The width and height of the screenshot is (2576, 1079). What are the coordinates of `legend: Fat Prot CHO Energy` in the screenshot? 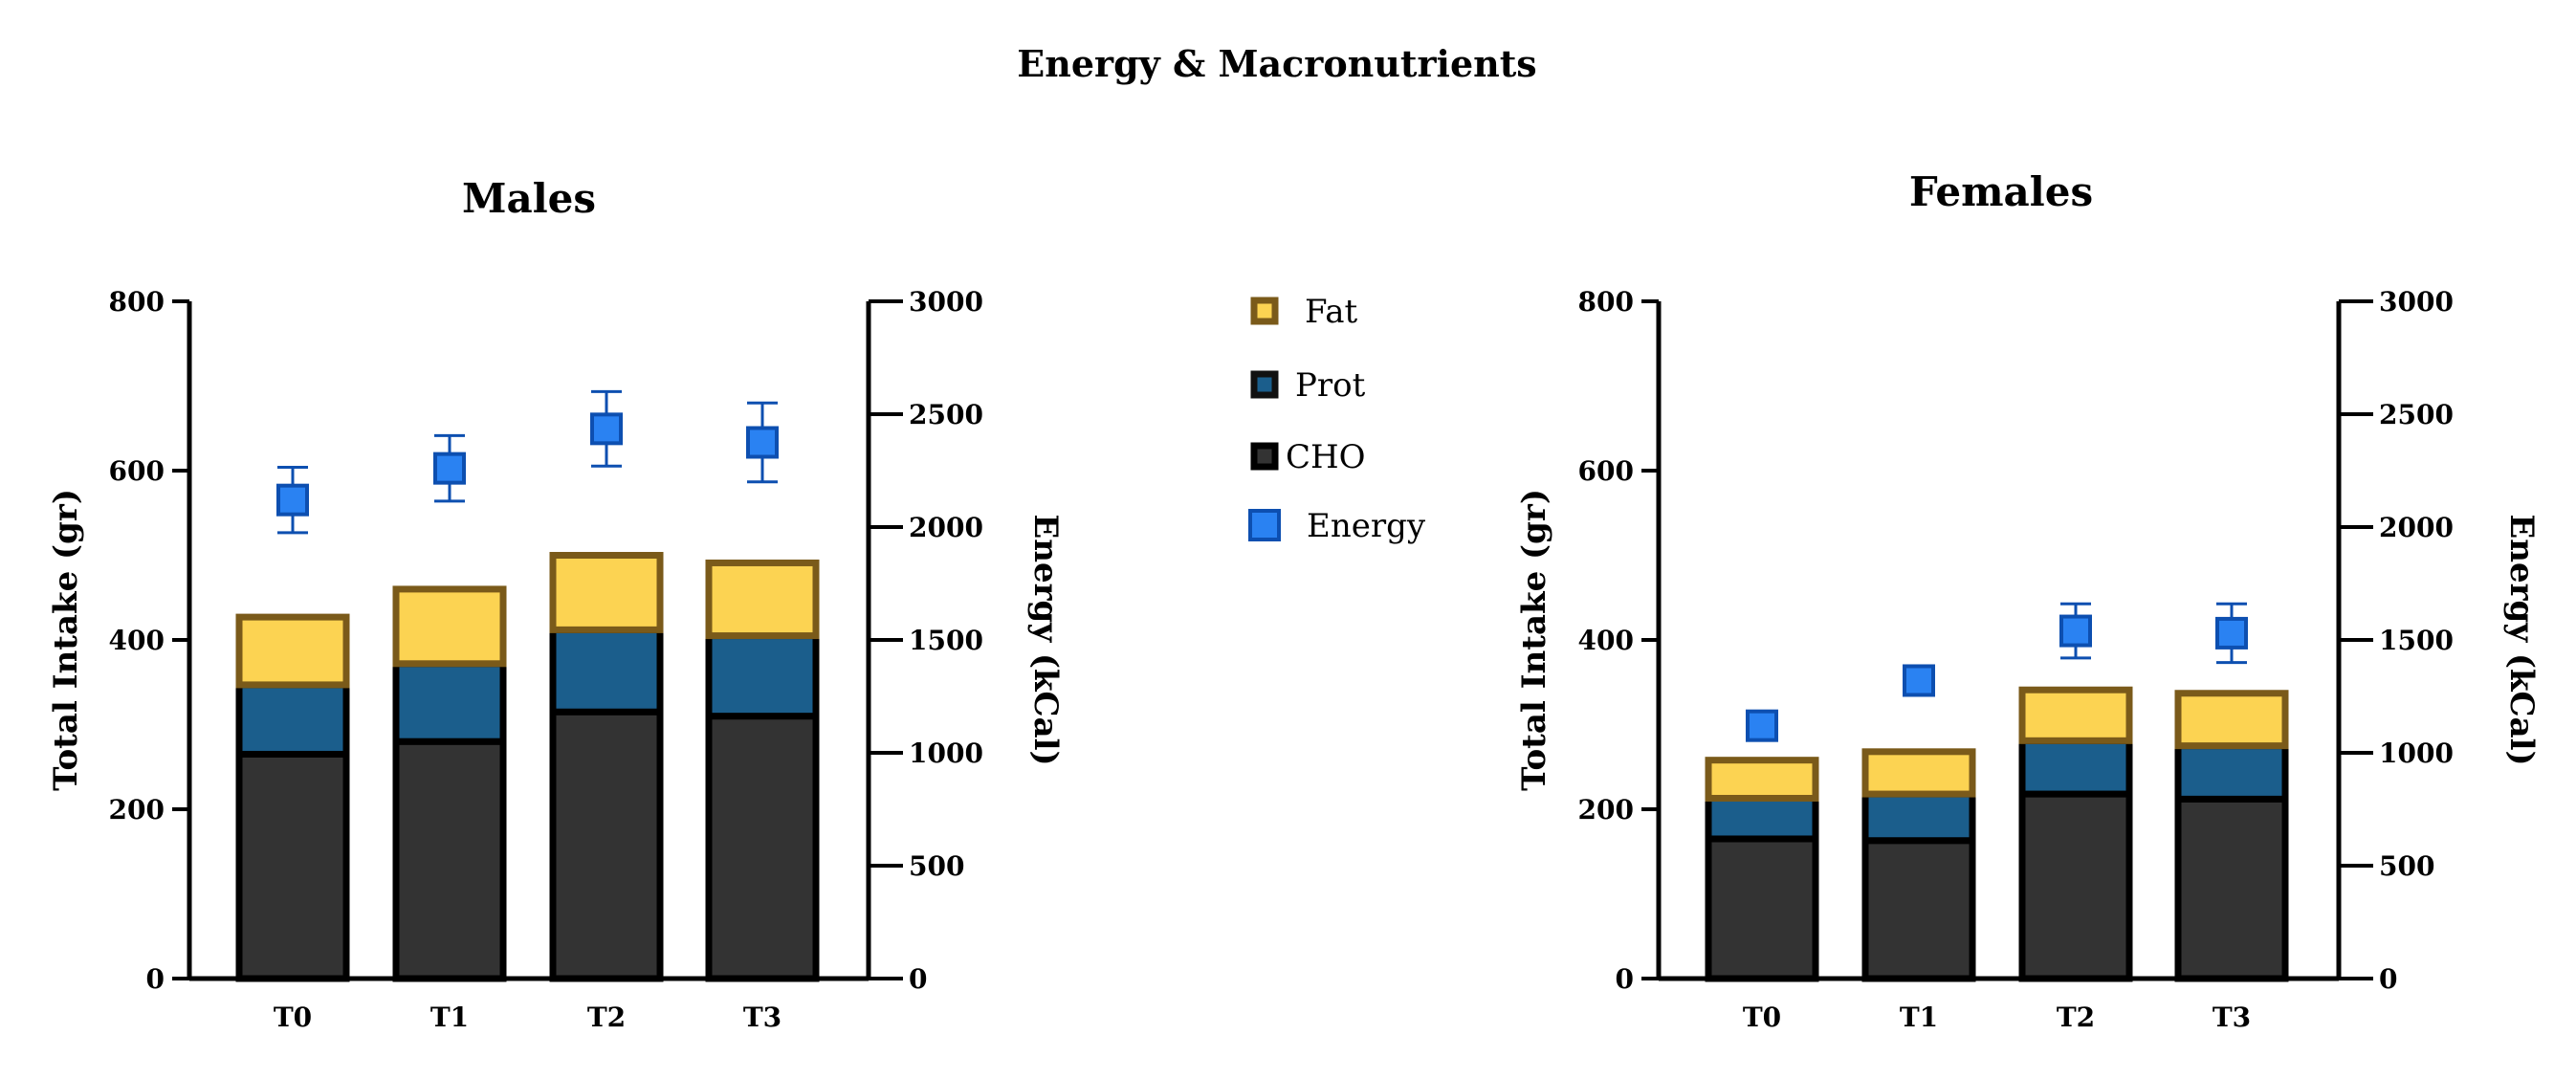 It's located at (1337, 419).